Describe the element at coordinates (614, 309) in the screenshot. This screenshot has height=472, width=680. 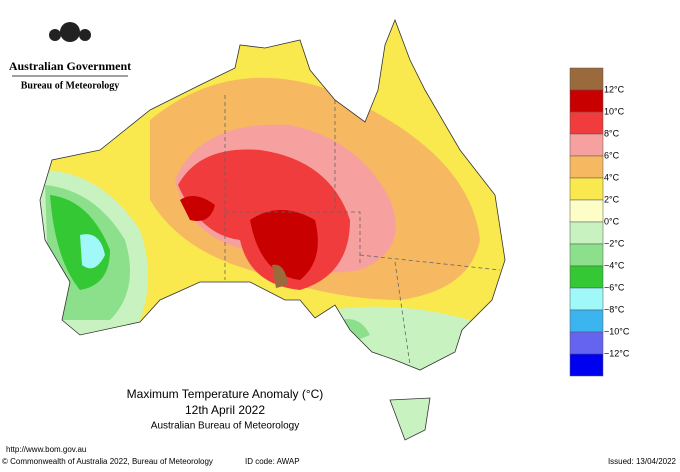
I see `legend-label: −8°C` at that location.